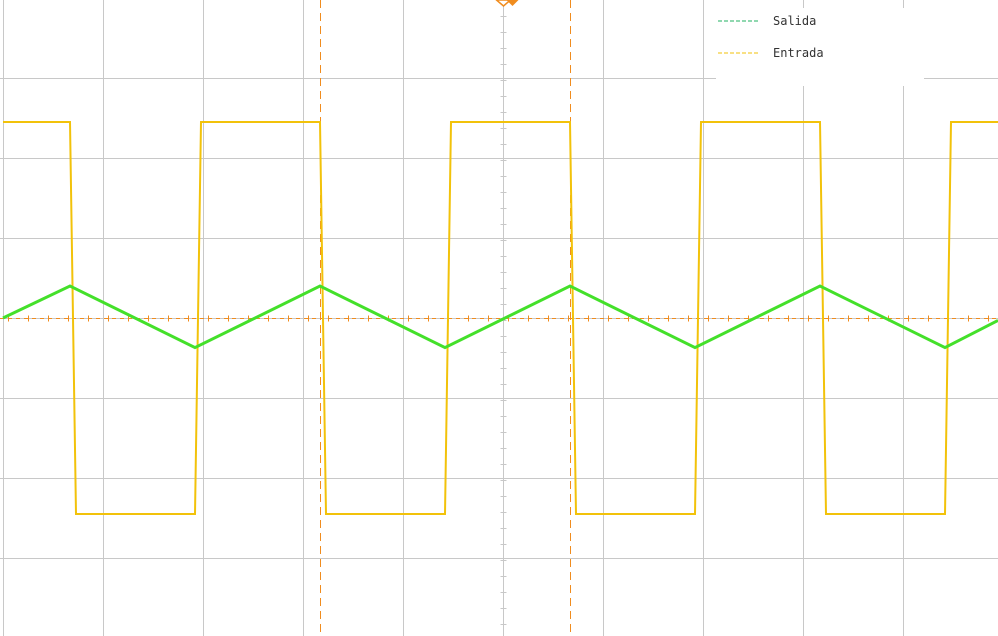 Image resolution: width=998 pixels, height=636 pixels. I want to click on trigger-marker-fill, so click(512, 3).